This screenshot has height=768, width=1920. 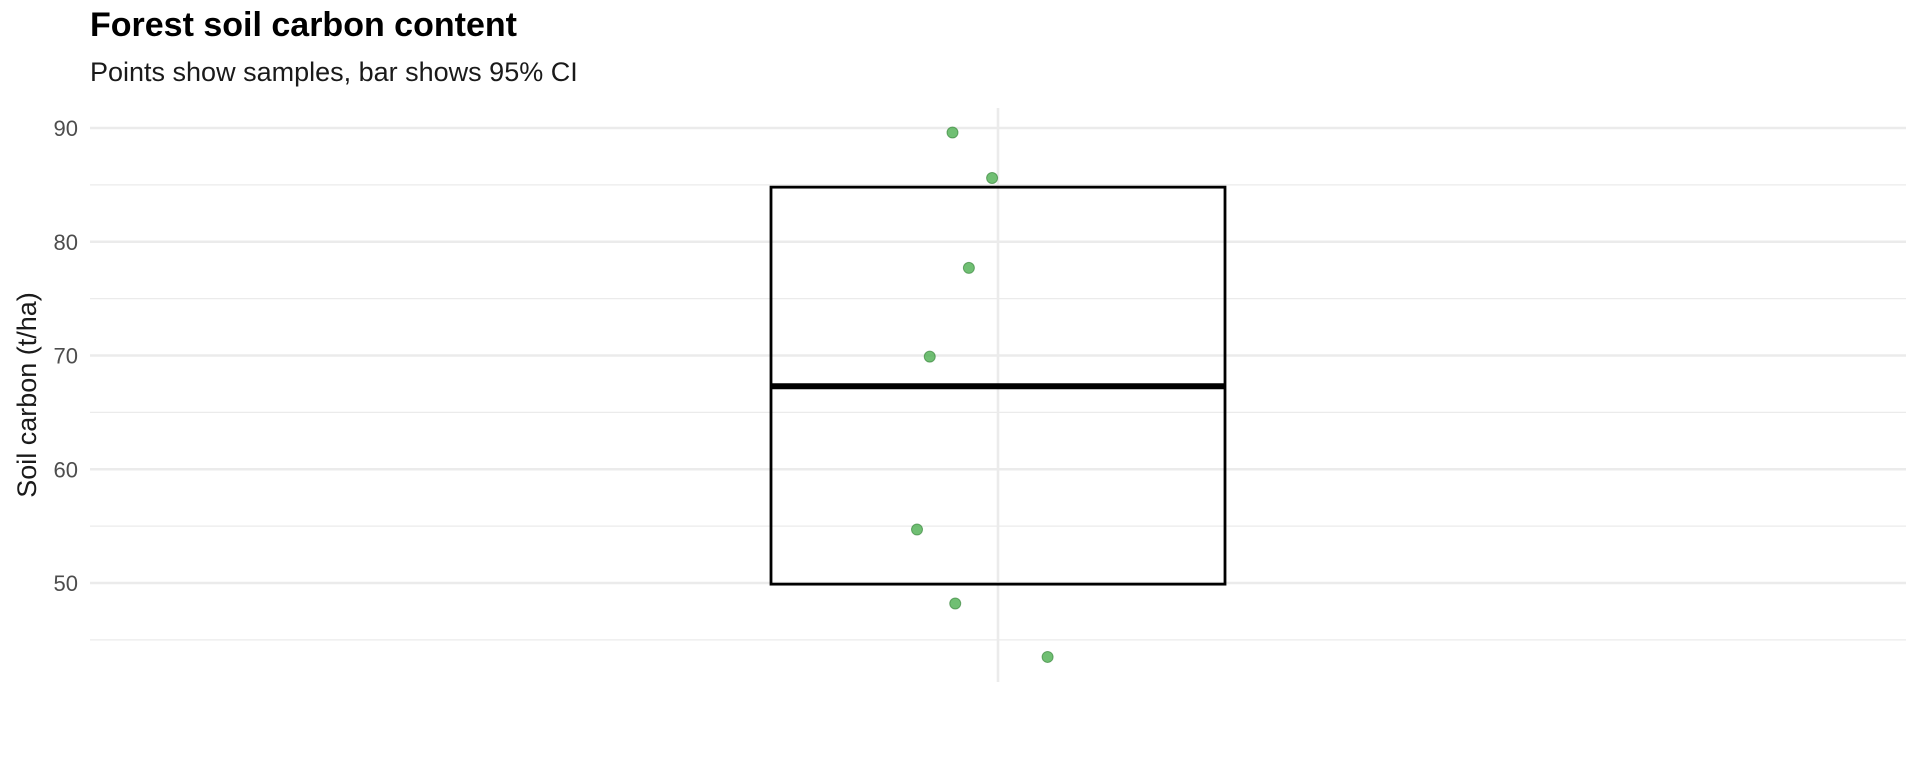 What do you see at coordinates (27, 395) in the screenshot?
I see `y-axis-label: Soil carbon (t/ha)` at bounding box center [27, 395].